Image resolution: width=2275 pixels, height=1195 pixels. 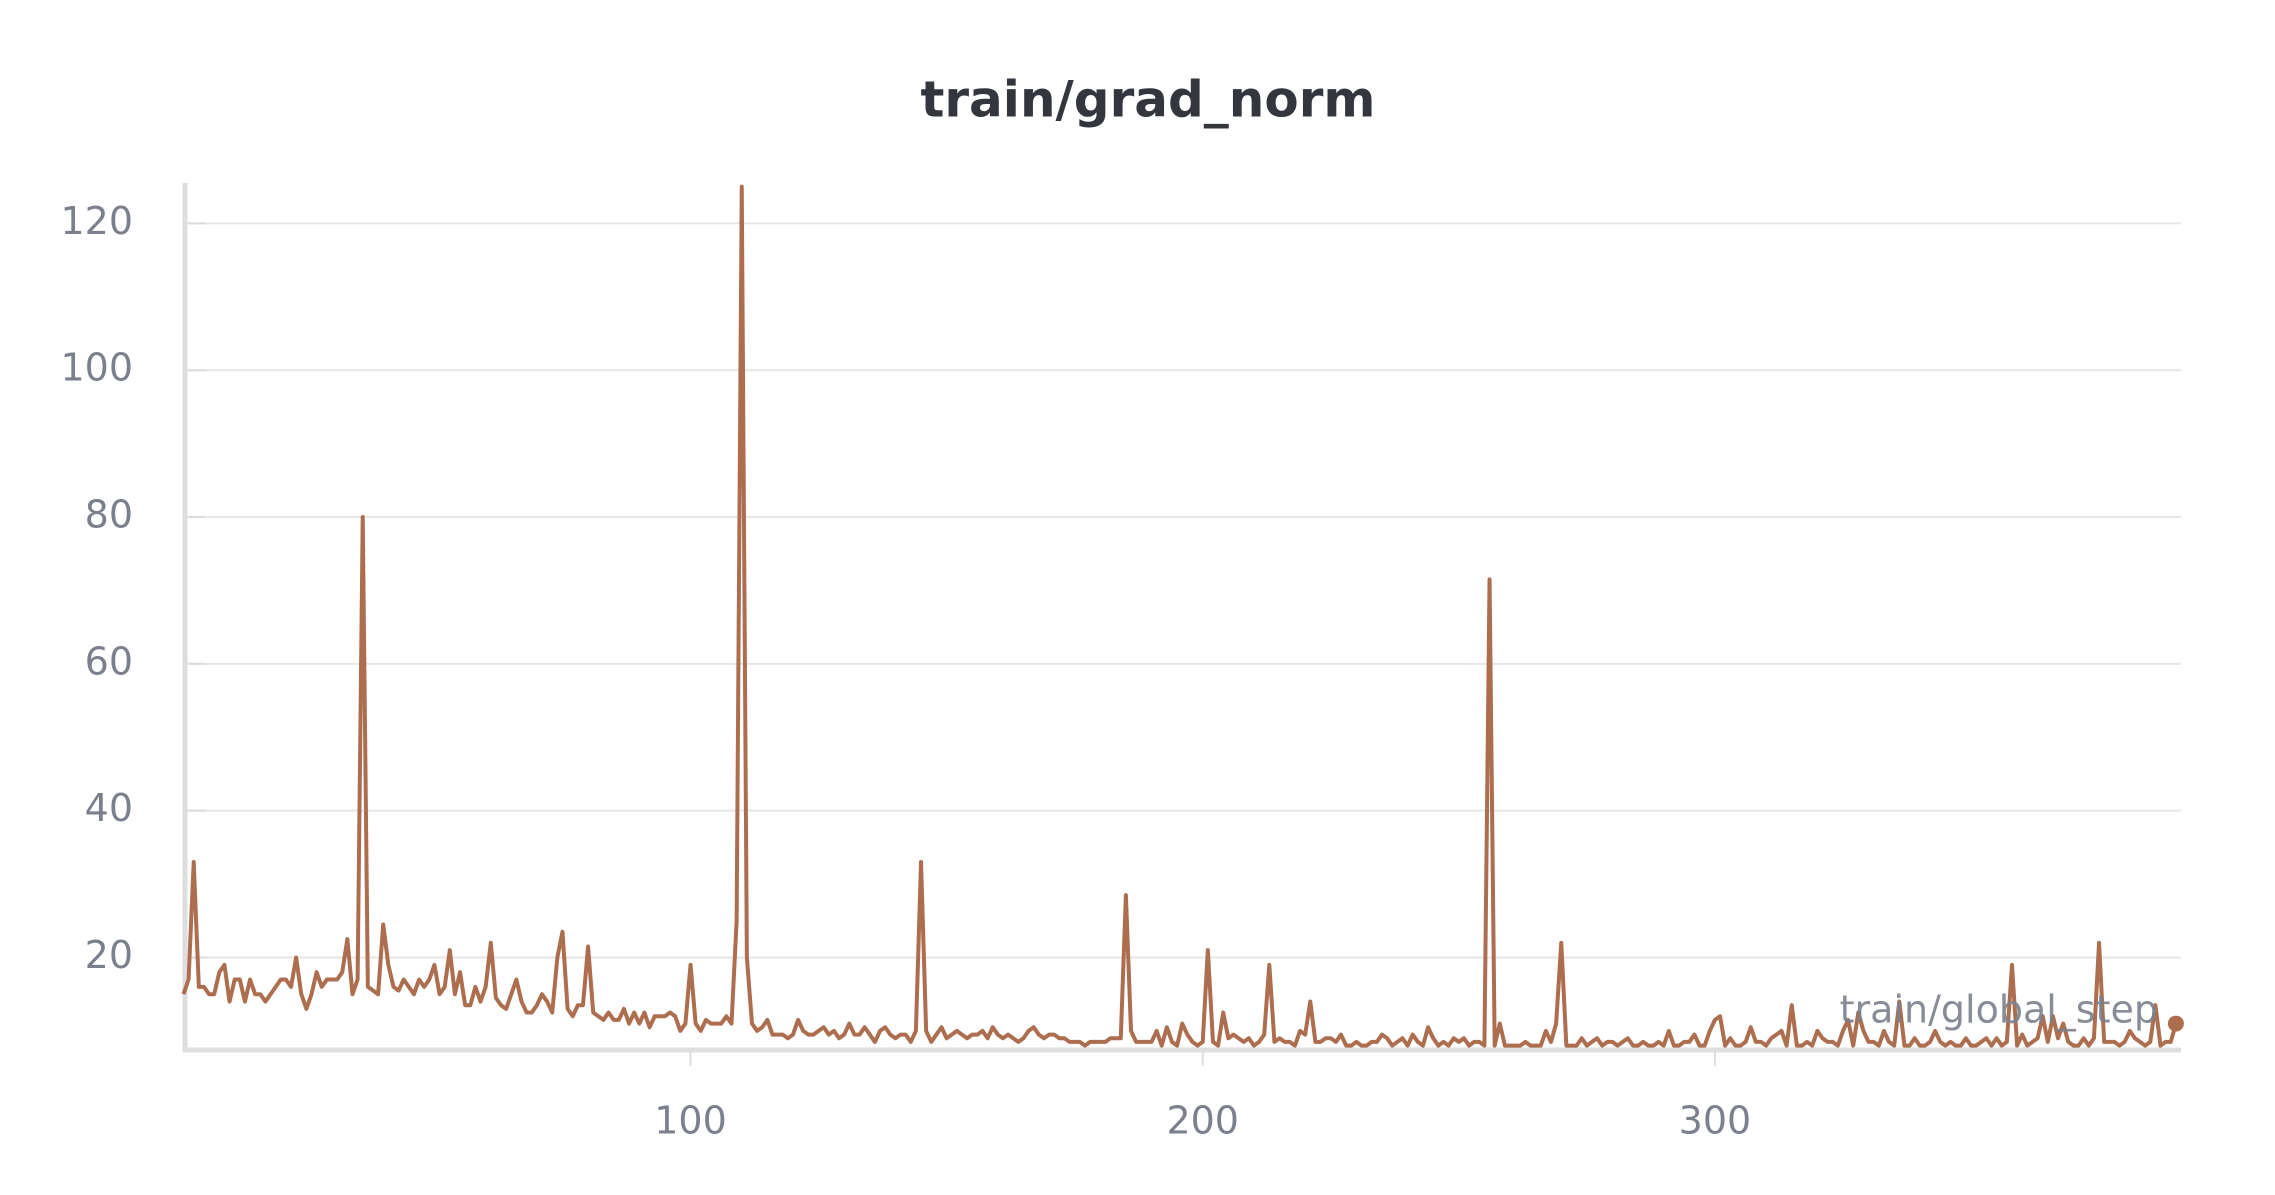 What do you see at coordinates (2175, 1023) in the screenshot?
I see `end-point` at bounding box center [2175, 1023].